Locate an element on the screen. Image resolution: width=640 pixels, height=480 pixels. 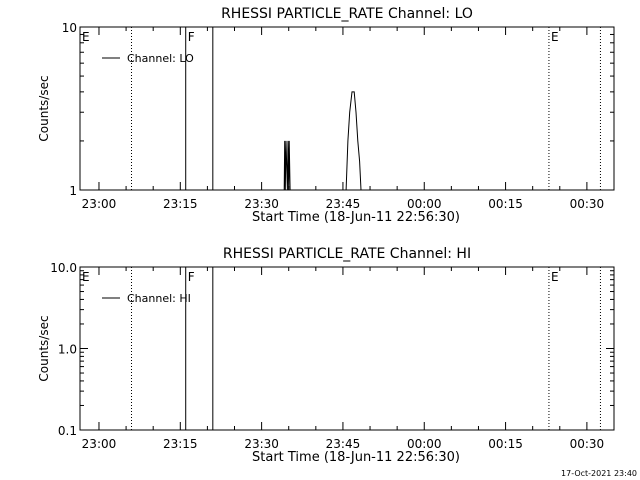
legend-label: Channel: LO is located at coordinates (160, 58).